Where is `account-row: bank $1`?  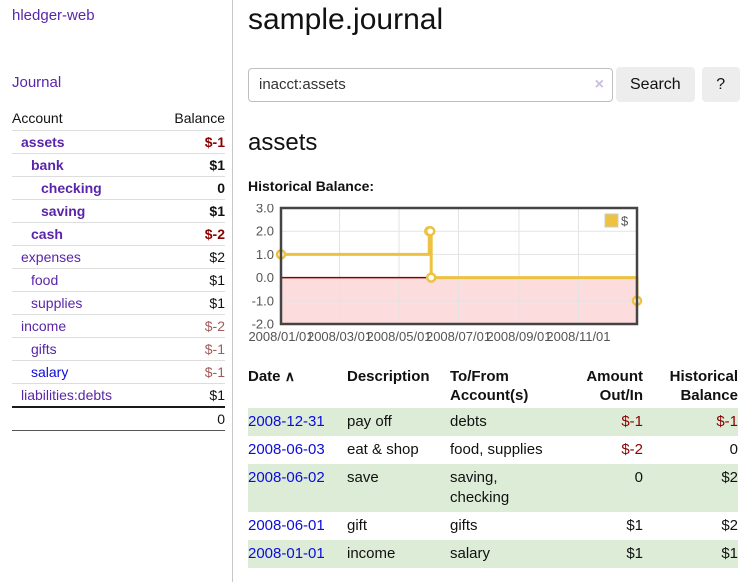
account-row: bank $1 is located at coordinates (118, 165).